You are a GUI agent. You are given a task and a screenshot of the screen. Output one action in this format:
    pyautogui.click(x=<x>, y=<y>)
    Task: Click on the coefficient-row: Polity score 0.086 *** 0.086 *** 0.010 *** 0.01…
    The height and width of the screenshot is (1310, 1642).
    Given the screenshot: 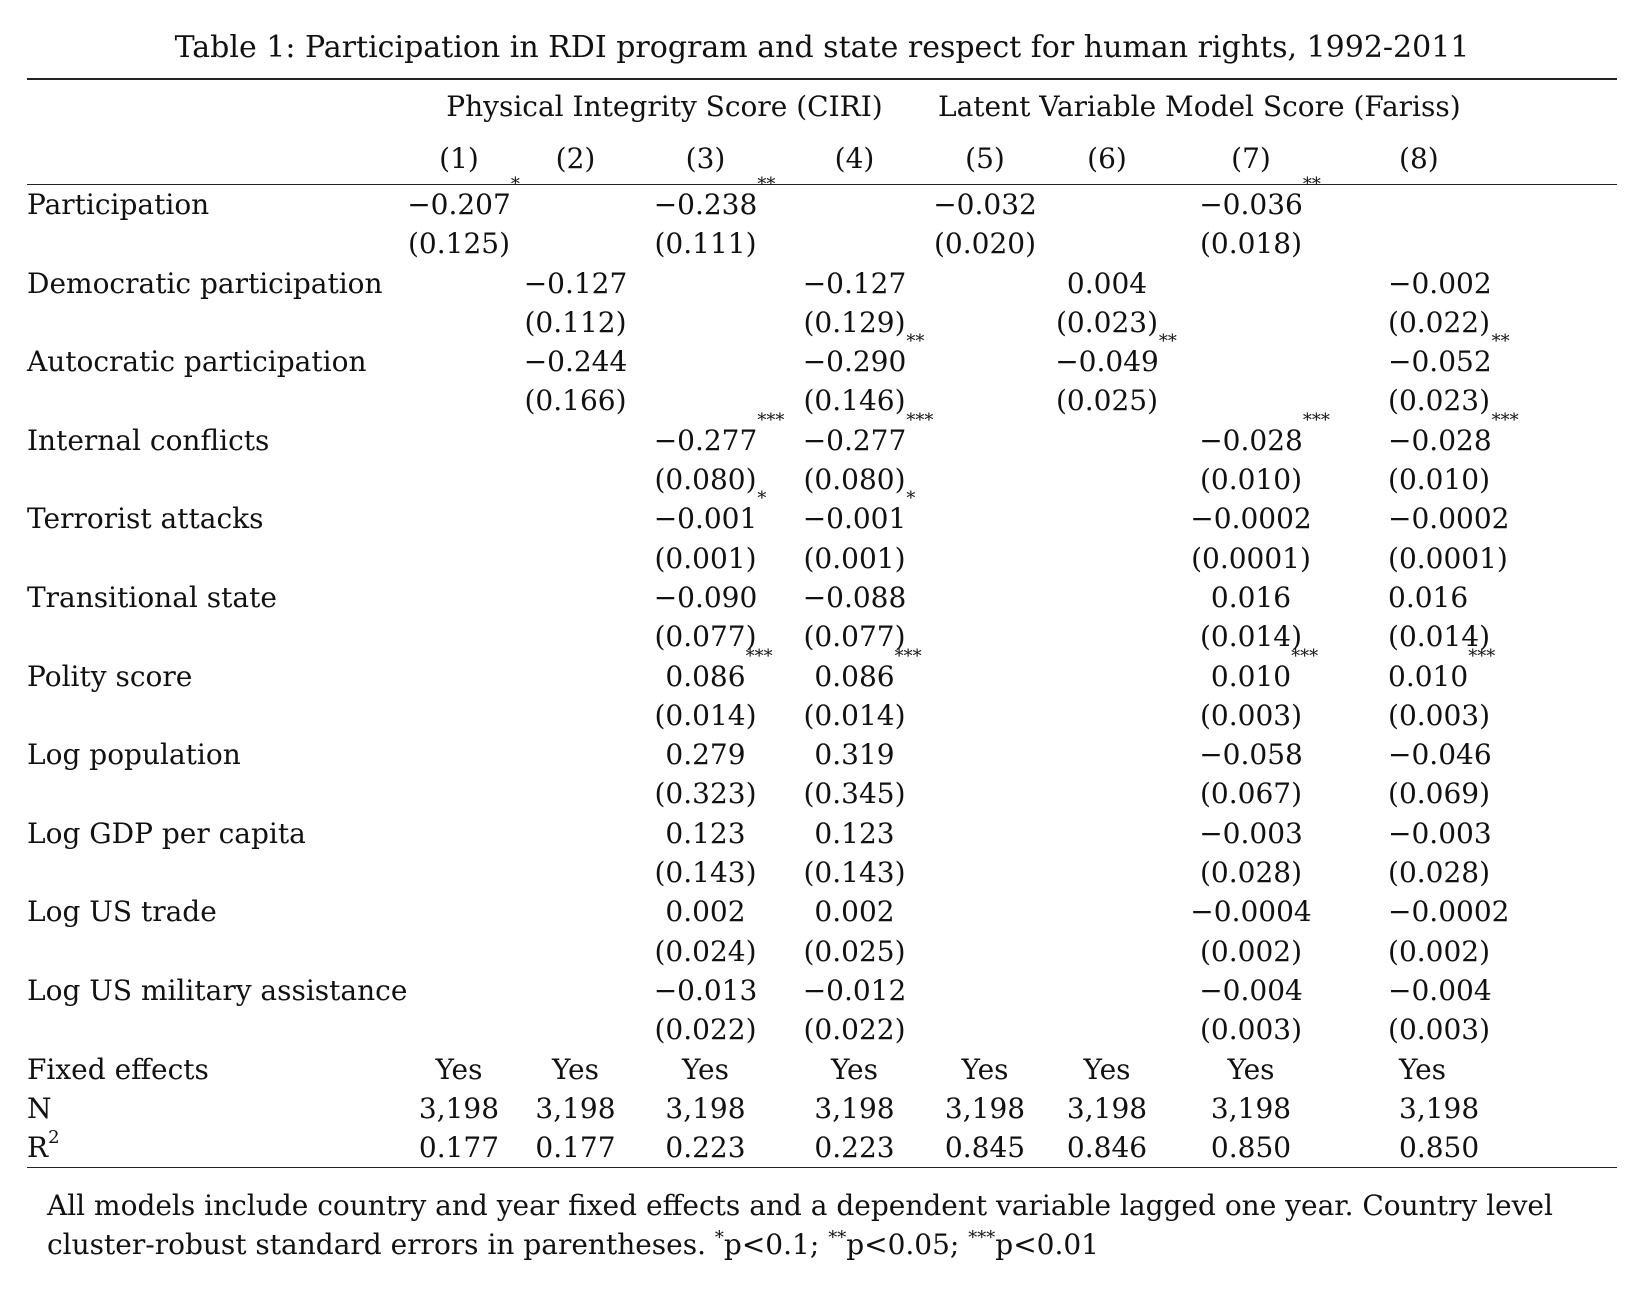 What is the action you would take?
    pyautogui.click(x=822, y=671)
    